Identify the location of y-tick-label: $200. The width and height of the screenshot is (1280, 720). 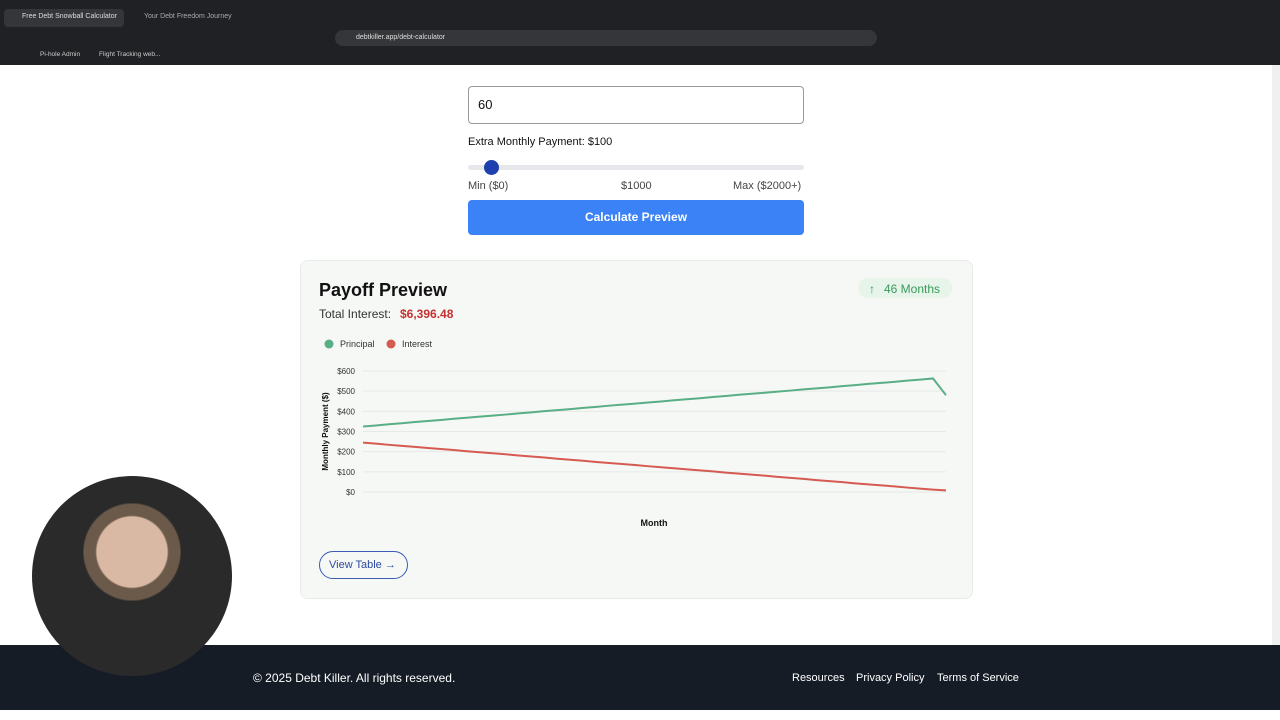
(346, 452).